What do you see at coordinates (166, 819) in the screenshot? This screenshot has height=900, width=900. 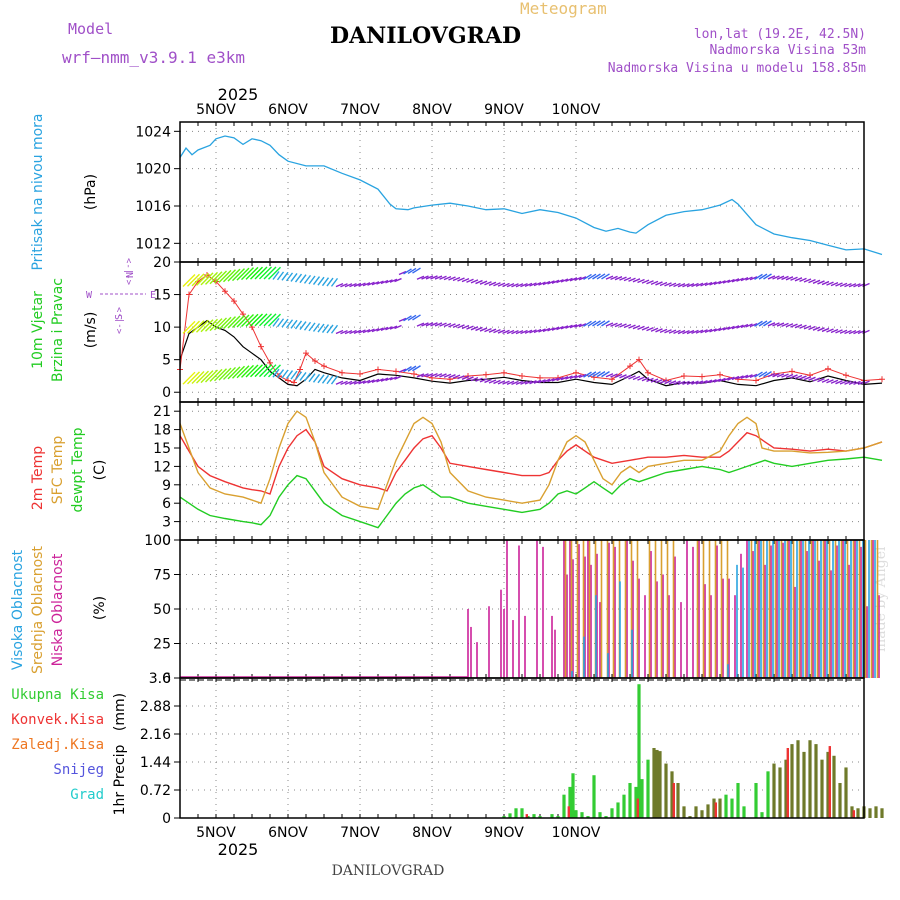 I see `y-tick-label-precip: 0` at bounding box center [166, 819].